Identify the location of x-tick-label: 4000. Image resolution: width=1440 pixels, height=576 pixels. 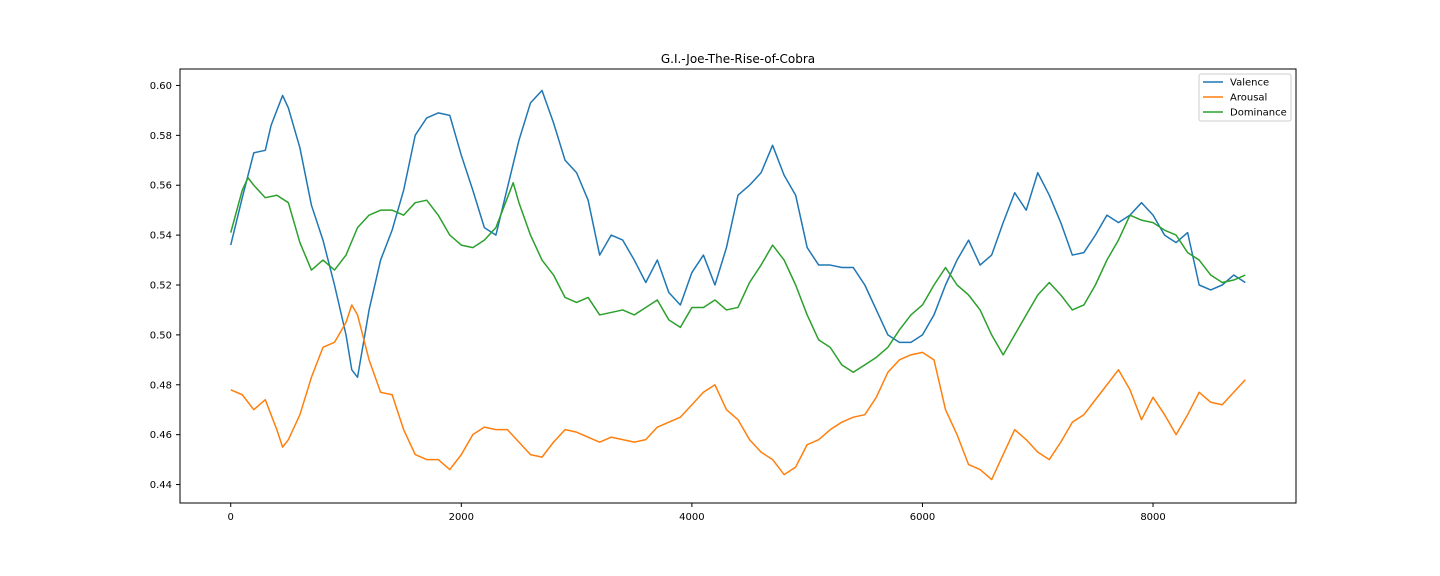
(691, 517).